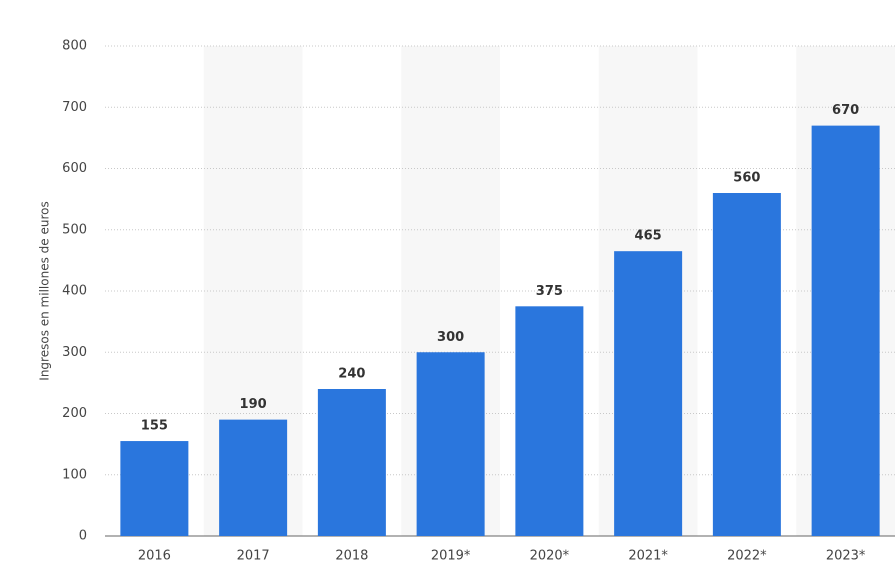  What do you see at coordinates (74, 291) in the screenshot?
I see `y-tick-label: 400` at bounding box center [74, 291].